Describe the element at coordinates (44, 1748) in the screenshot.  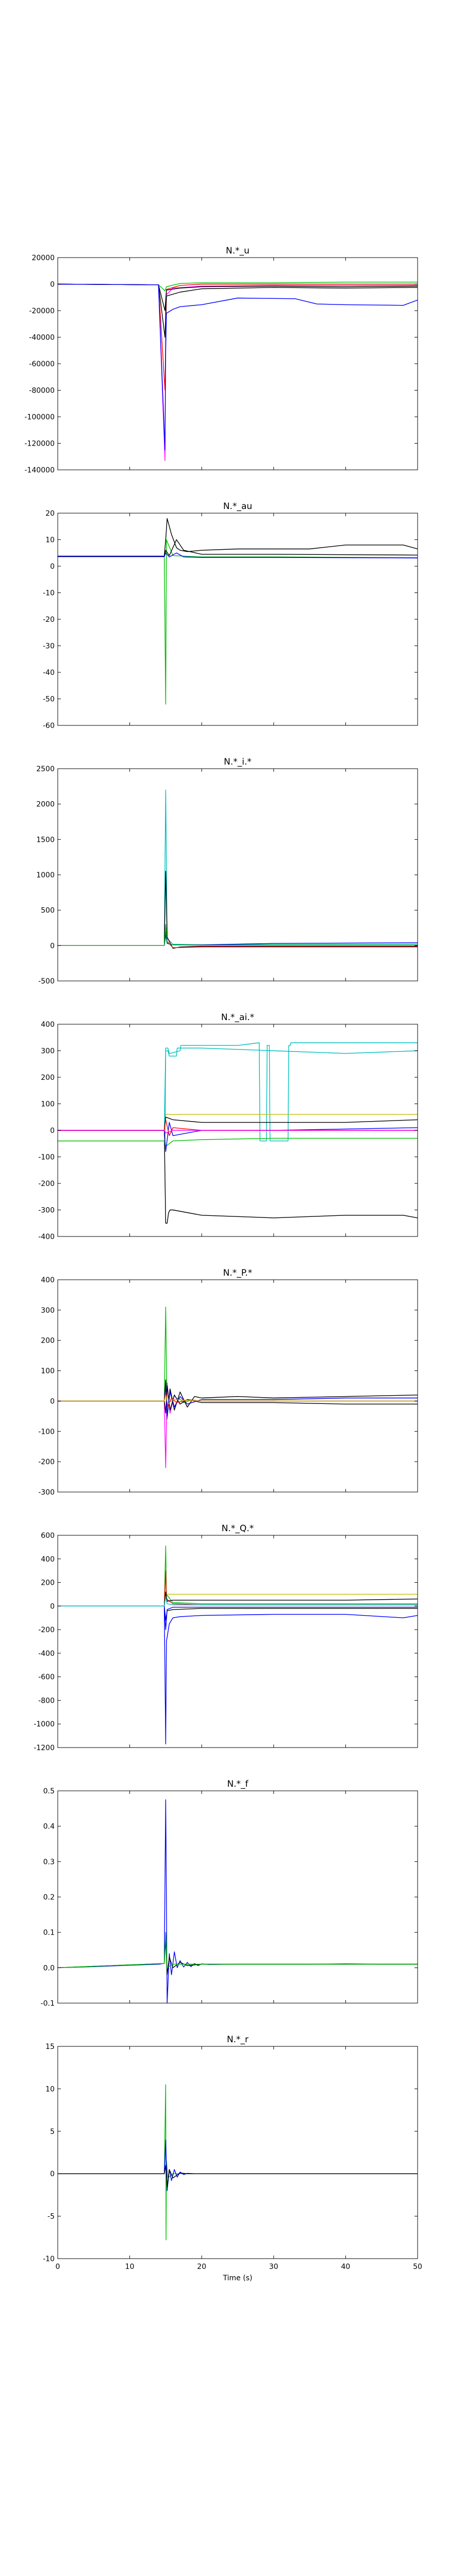
I see `y-tick-label: -1200` at that location.